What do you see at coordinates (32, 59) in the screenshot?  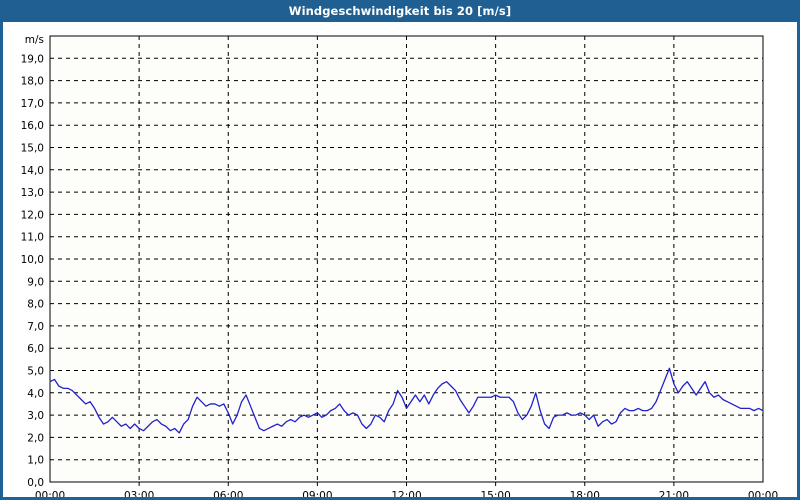 I see `y-axis-tick-label: 19,0` at bounding box center [32, 59].